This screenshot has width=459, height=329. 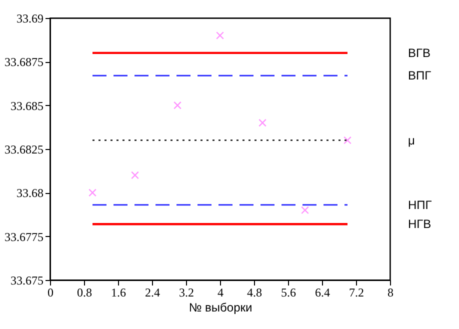 What do you see at coordinates (24, 237) in the screenshot?
I see `y-tick-label: 33.6775` at bounding box center [24, 237].